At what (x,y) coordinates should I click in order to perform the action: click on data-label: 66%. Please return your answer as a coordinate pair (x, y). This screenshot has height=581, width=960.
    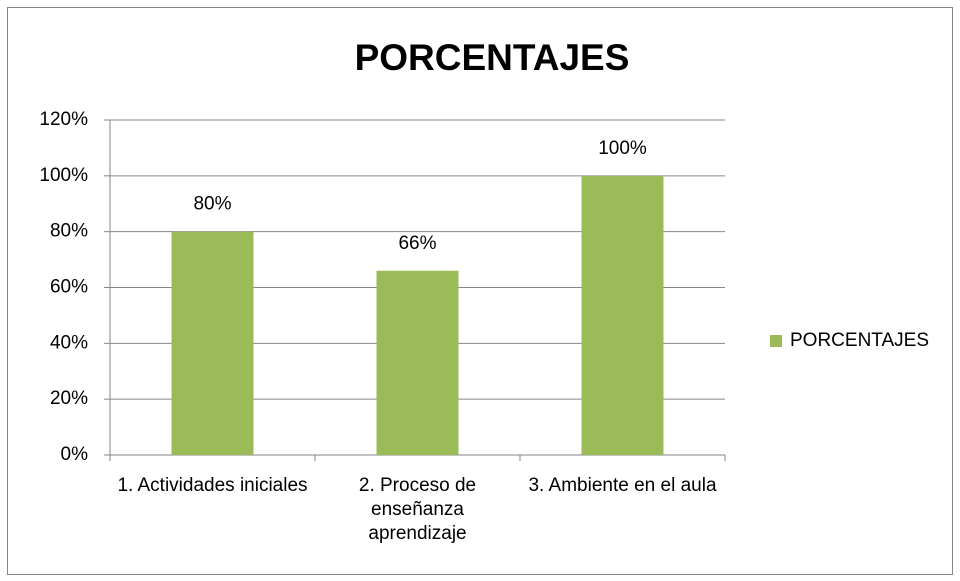
    Looking at the image, I should click on (417, 243).